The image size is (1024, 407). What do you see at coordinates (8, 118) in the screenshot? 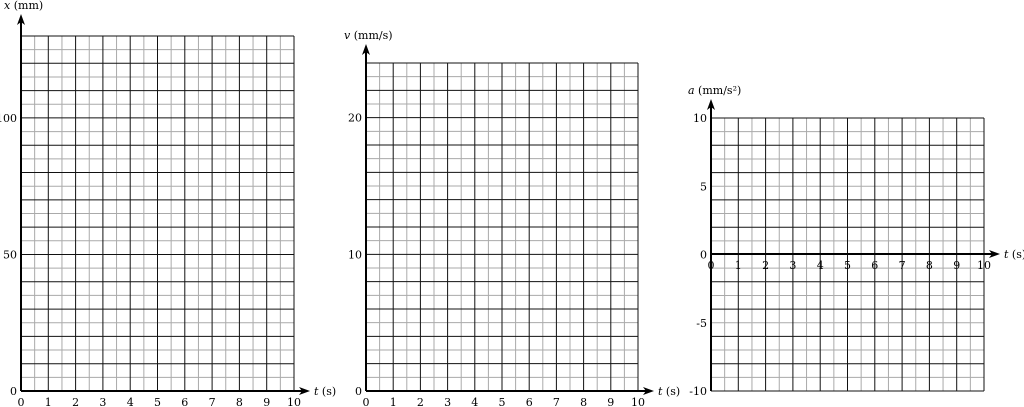
I see `y-tick-label: 100` at bounding box center [8, 118].